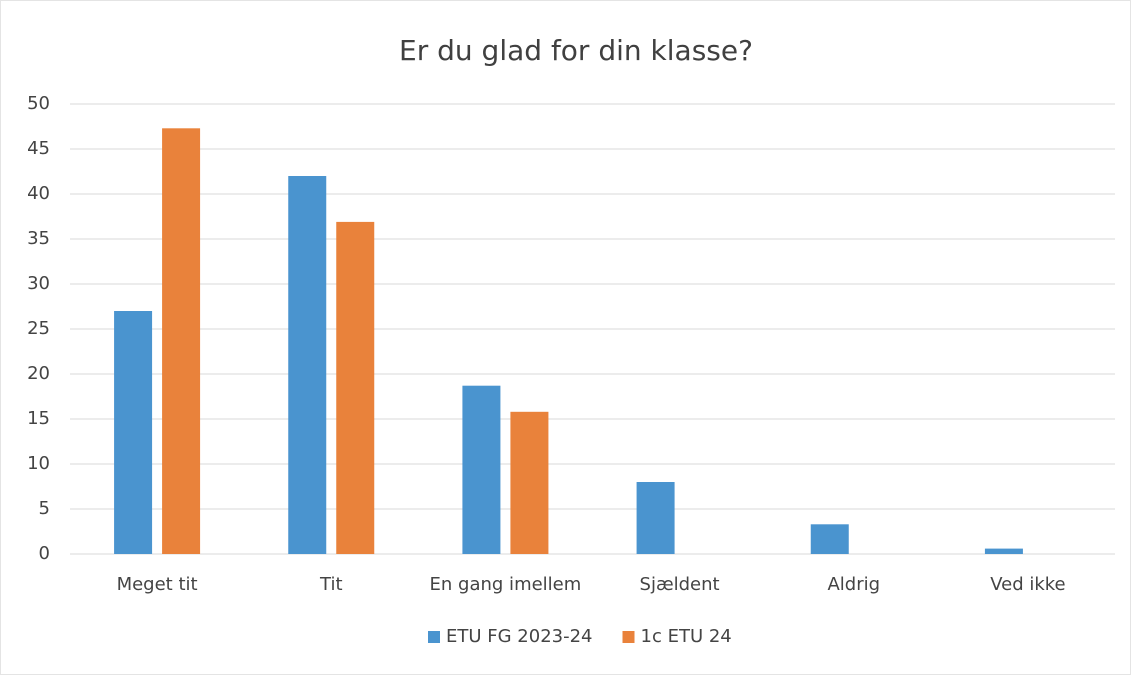  I want to click on x-tick-label: Ved ikke, so click(1027, 584).